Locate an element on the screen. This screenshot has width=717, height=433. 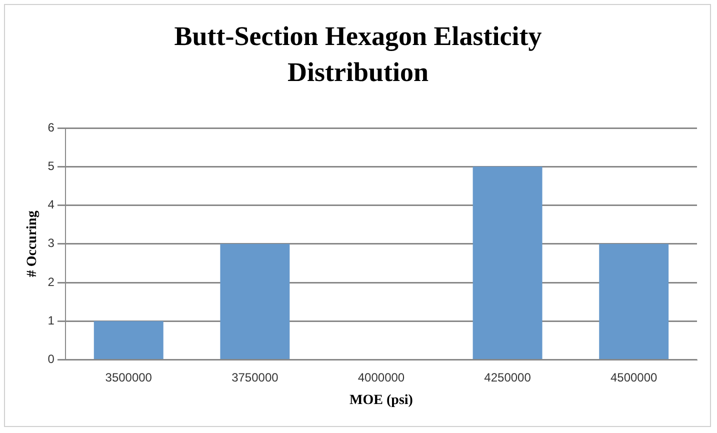
y-tick-label: 1 is located at coordinates (51, 320).